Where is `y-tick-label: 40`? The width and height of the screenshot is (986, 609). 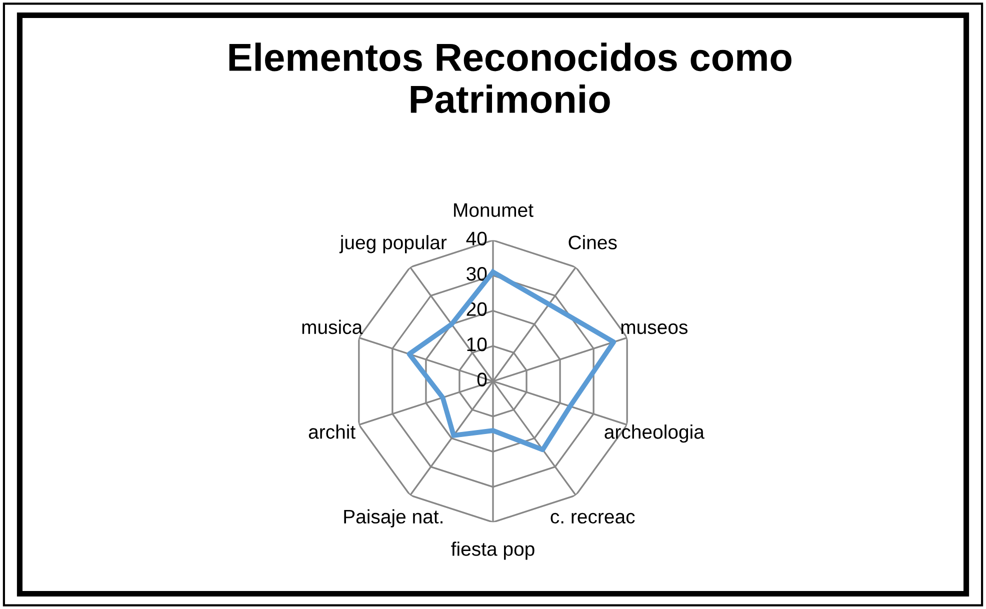 y-tick-label: 40 is located at coordinates (476, 239).